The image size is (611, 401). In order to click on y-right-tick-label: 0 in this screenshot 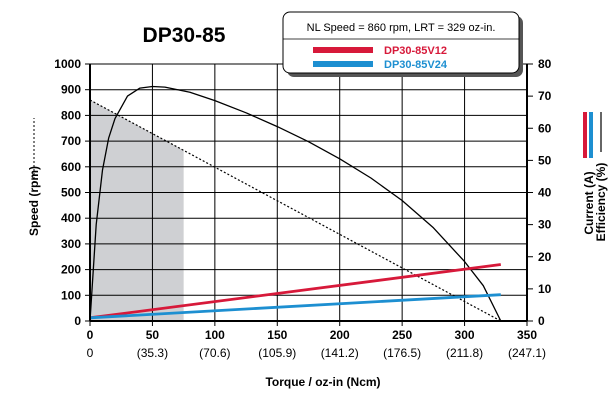, I will do `click(541, 321)`.